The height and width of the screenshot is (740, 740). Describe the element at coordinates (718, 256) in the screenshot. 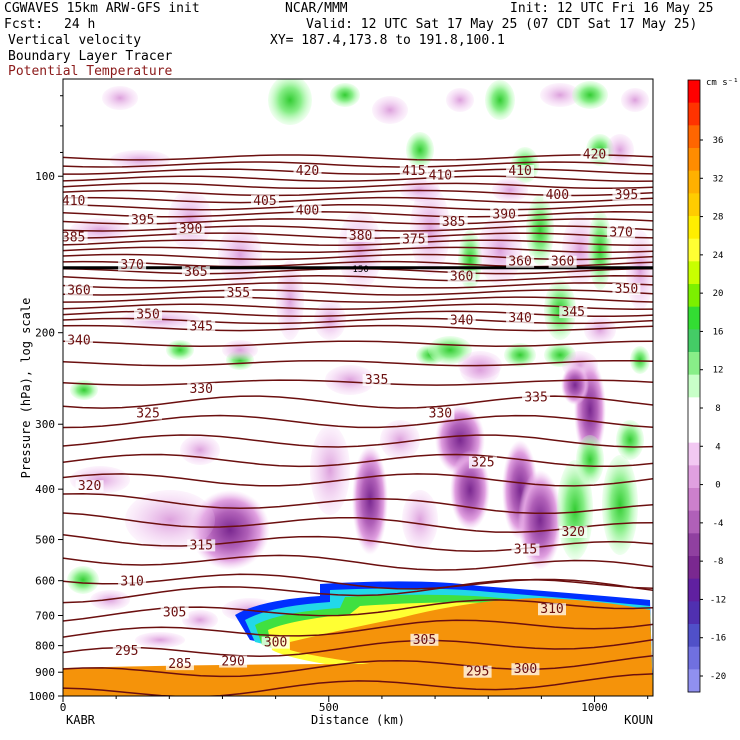

I see `colorbar-label: 24` at that location.